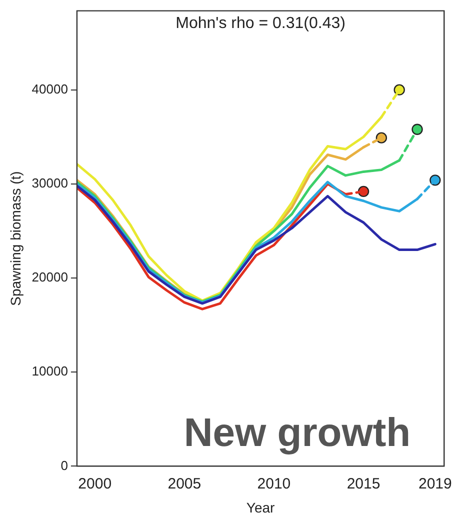 This screenshot has height=525, width=455. I want to click on y-tick-label: 30000, so click(50, 183).